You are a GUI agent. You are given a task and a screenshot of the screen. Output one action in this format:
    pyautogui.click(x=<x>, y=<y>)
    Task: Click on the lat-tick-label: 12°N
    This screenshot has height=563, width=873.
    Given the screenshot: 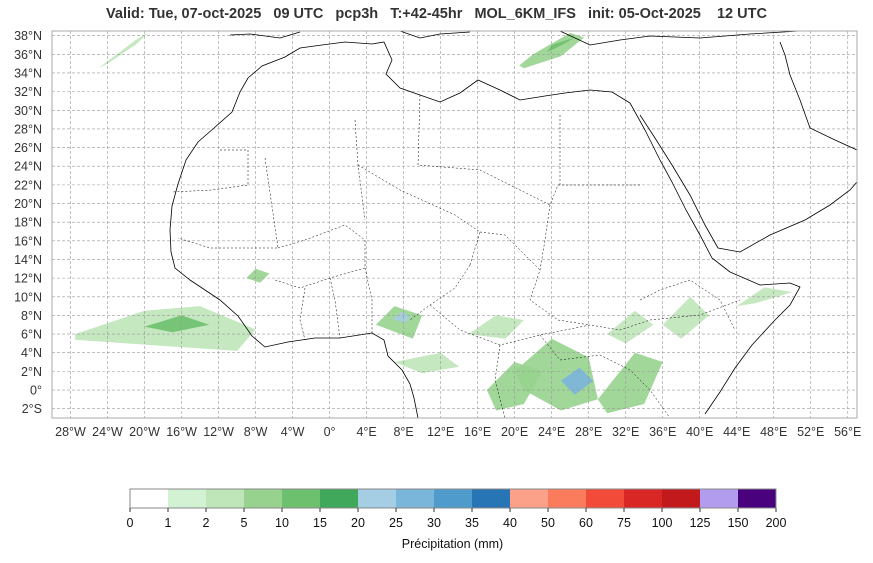 What is the action you would take?
    pyautogui.click(x=28, y=279)
    